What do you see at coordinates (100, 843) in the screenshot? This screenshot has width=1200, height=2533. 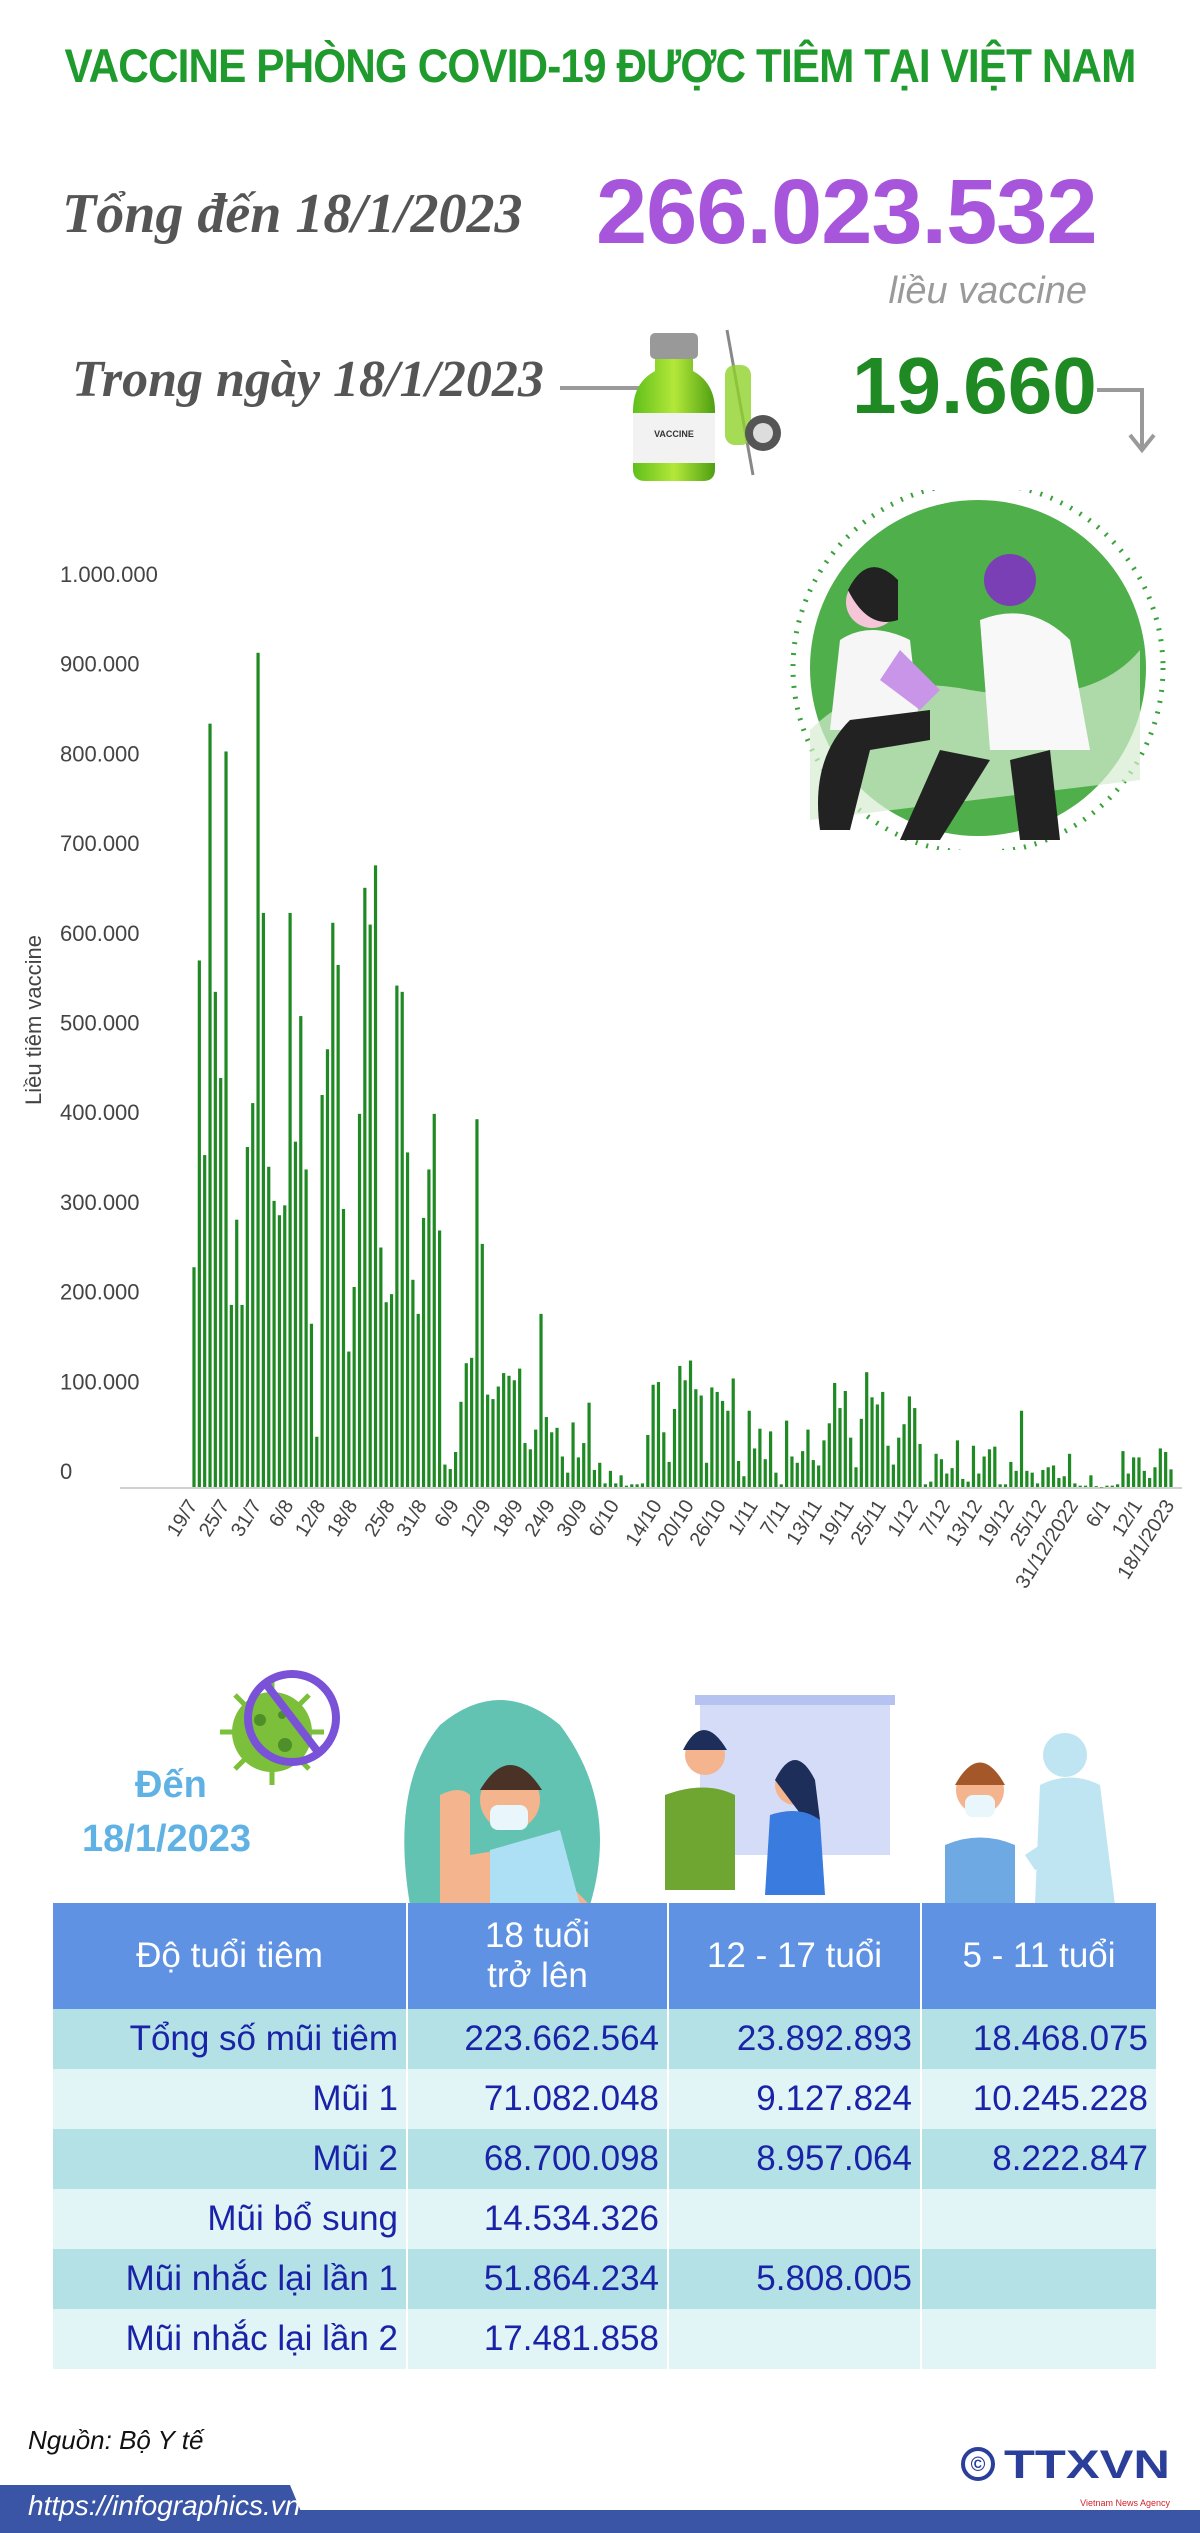 I see `y-tick-label: 700.000` at bounding box center [100, 843].